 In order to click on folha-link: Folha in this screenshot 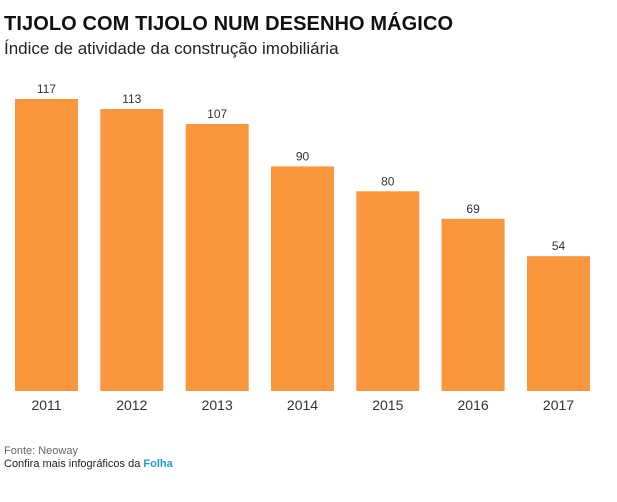, I will do `click(158, 464)`.